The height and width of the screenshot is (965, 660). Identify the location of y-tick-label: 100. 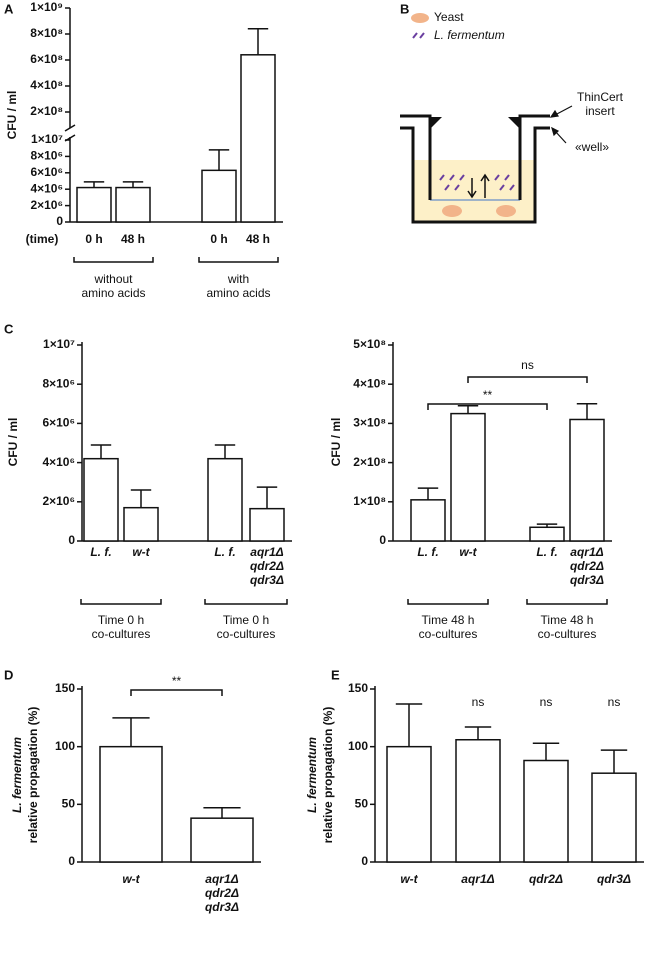
(65, 746).